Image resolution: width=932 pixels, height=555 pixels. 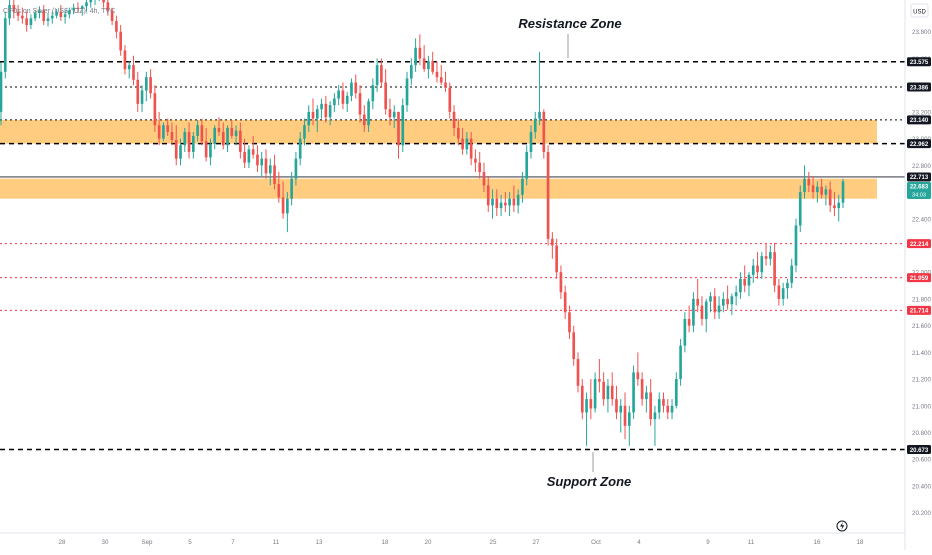 What do you see at coordinates (919, 312) in the screenshot?
I see `level-7-tag-label: 21.714` at bounding box center [919, 312].